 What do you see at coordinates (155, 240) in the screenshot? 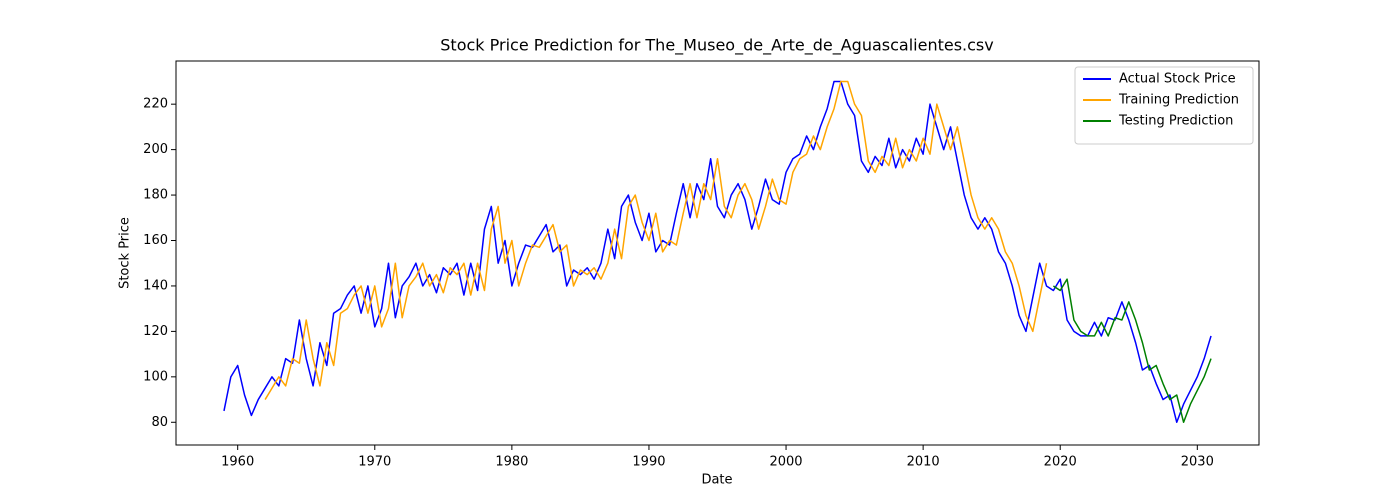
I see `y-tick-label: 160` at bounding box center [155, 240].